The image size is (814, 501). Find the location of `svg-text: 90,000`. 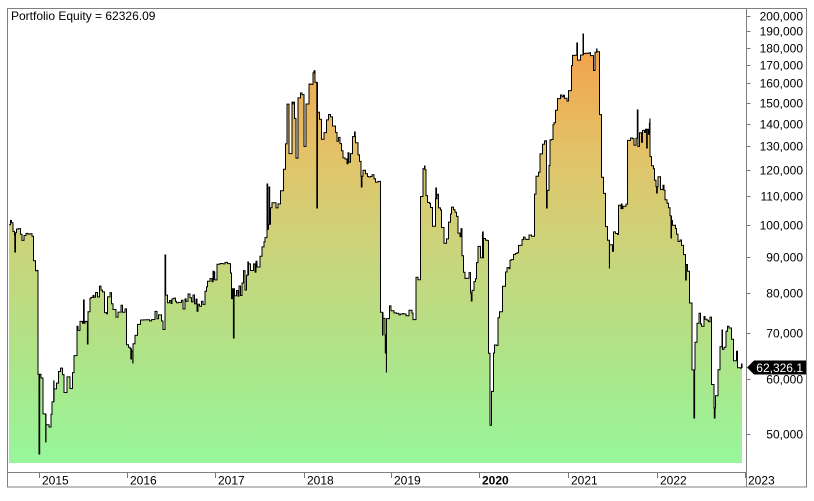

svg-text: 90,000 is located at coordinates (784, 258).